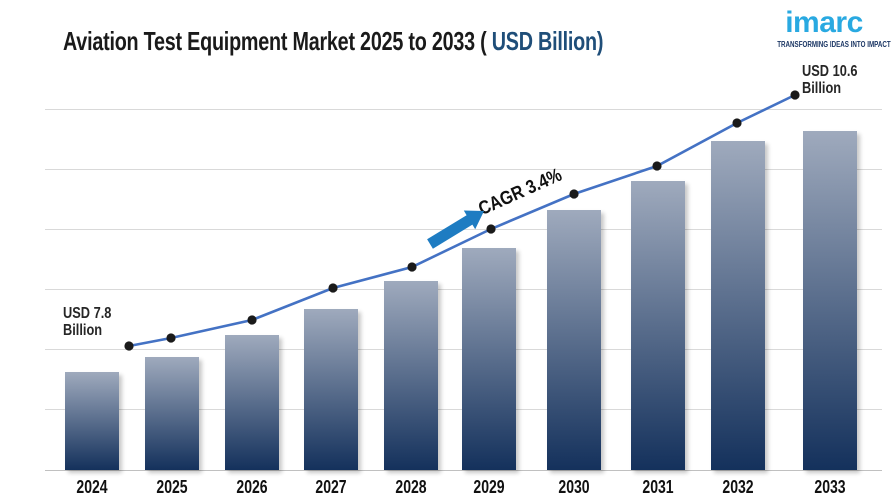 The width and height of the screenshot is (892, 502). What do you see at coordinates (822, 88) in the screenshot?
I see `end-value-line2: Billion` at bounding box center [822, 88].